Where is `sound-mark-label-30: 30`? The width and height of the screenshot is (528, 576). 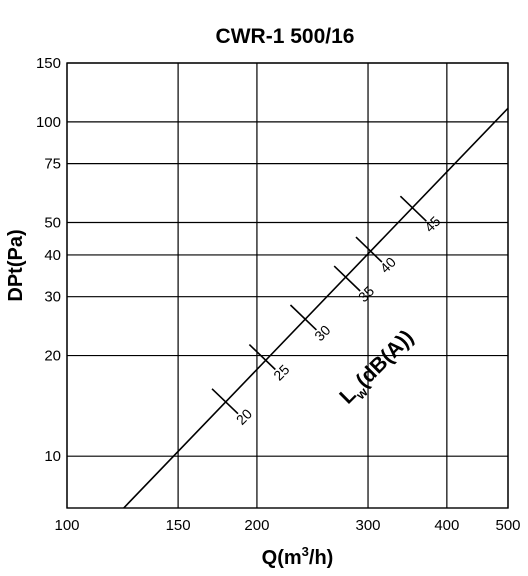 sound-mark-label-30: 30 is located at coordinates (322, 333).